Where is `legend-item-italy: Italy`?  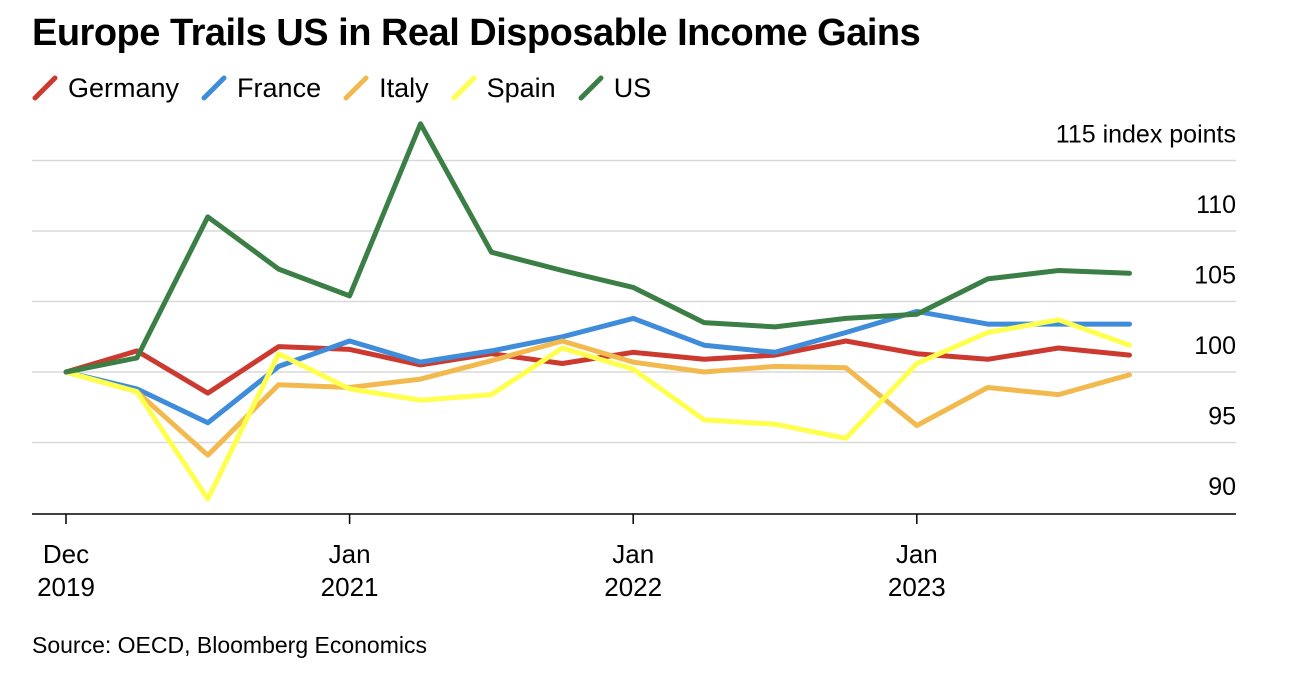
legend-item-italy: Italy is located at coordinates (386, 88).